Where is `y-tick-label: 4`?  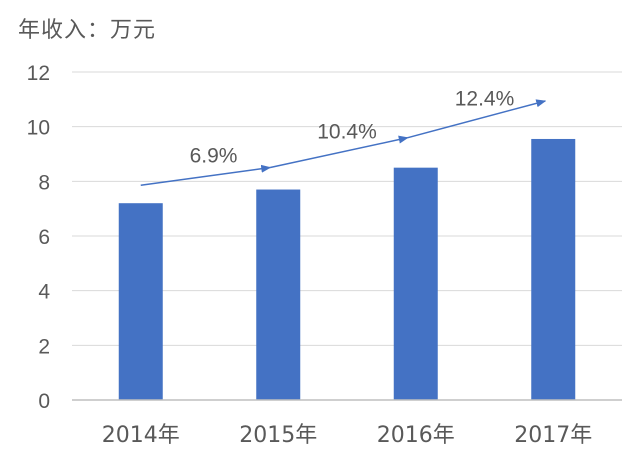
y-tick-label: 4 is located at coordinates (44, 292).